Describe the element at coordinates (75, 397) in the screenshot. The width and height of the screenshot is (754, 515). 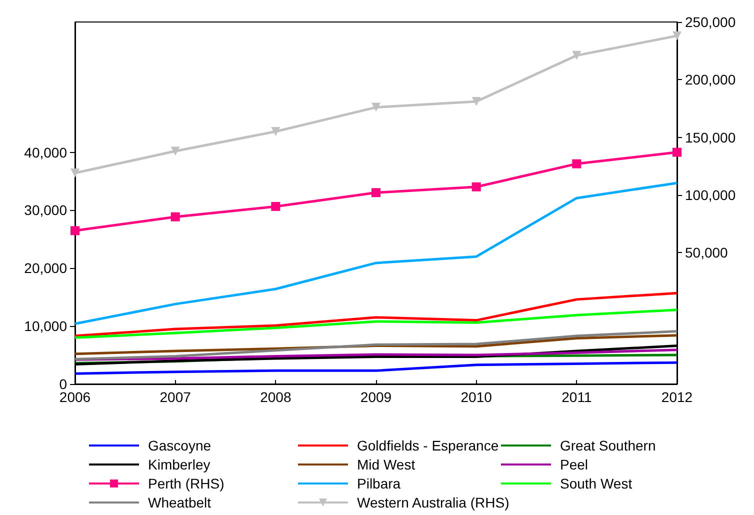
I see `x-tick-label: 2006` at that location.